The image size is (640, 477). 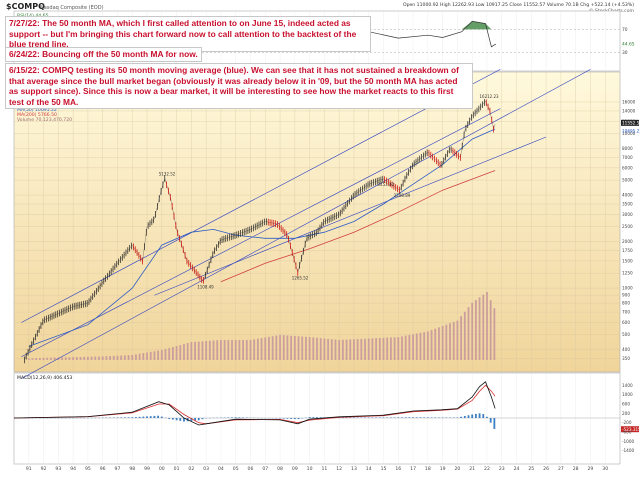 I want to click on price-tick-label: 600, so click(x=626, y=322).